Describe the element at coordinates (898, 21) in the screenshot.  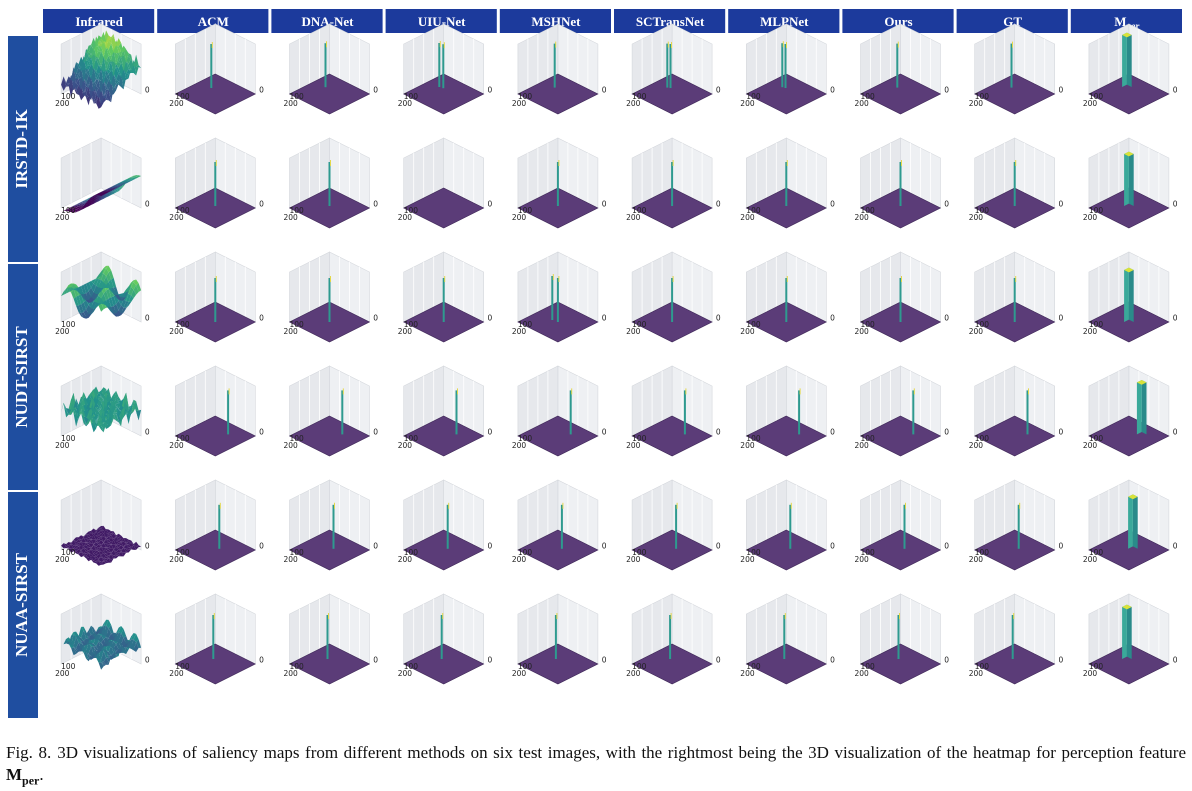
I see `column-header-label: Ours` at that location.